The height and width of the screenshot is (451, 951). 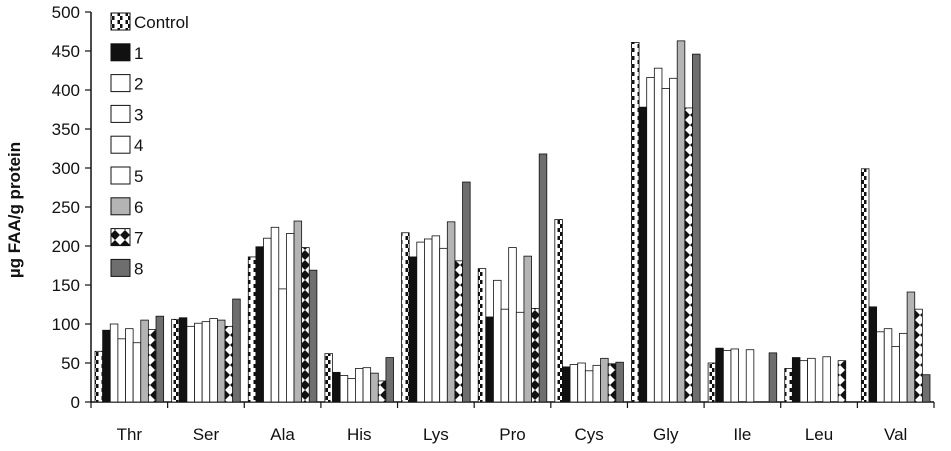 What do you see at coordinates (282, 434) in the screenshot?
I see `x-tick-label-ala: Ala` at bounding box center [282, 434].